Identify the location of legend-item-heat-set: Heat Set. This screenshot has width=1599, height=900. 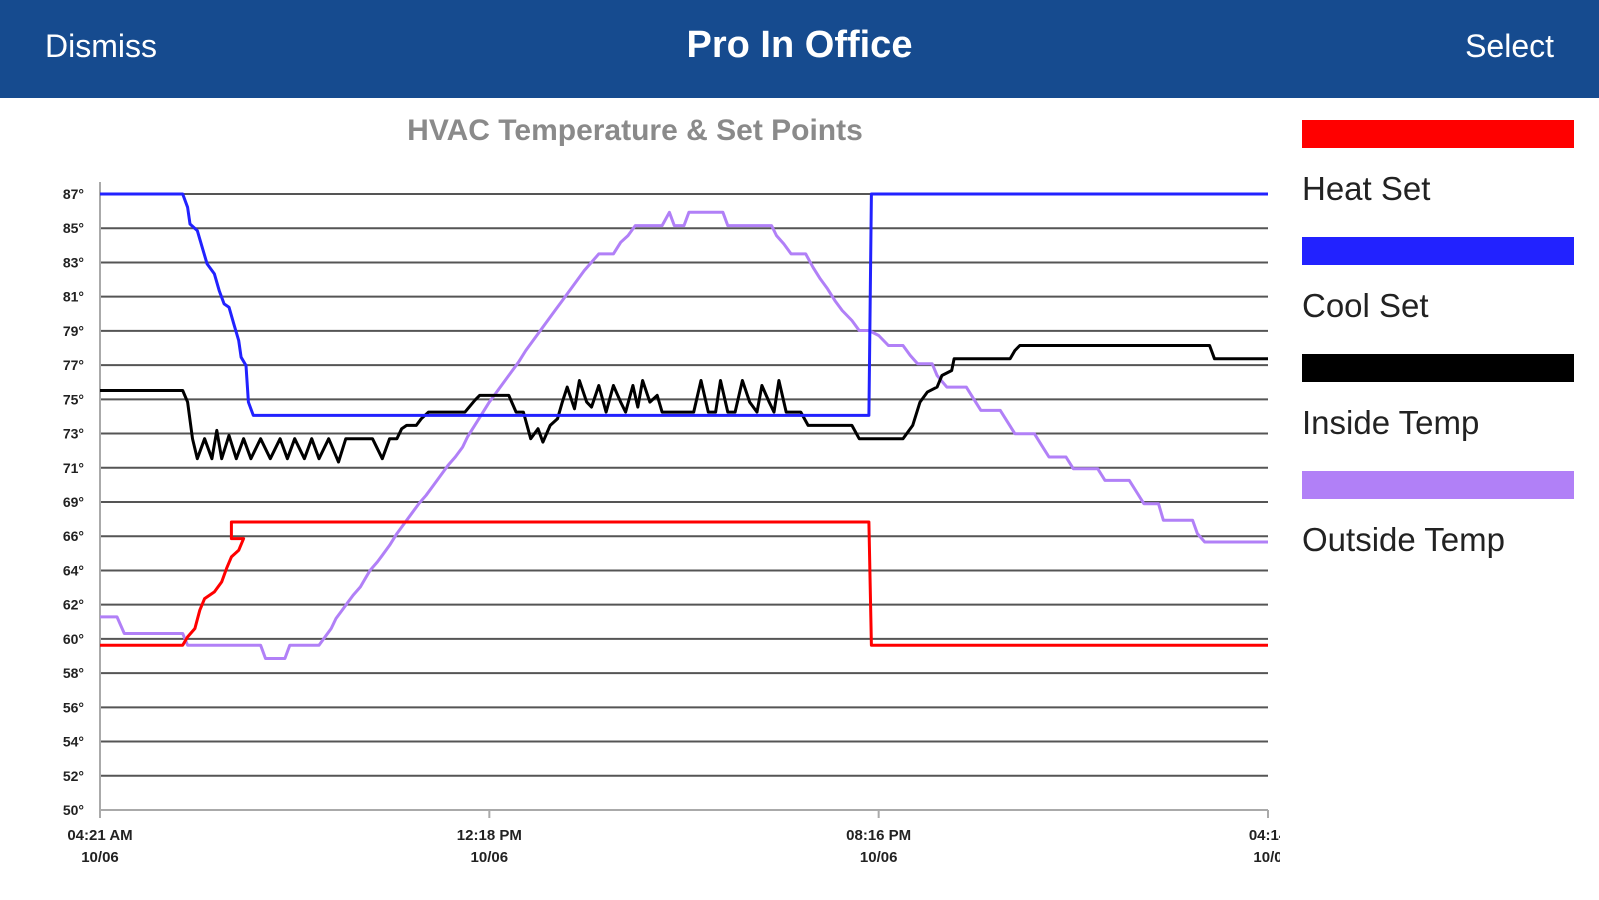
(1439, 178).